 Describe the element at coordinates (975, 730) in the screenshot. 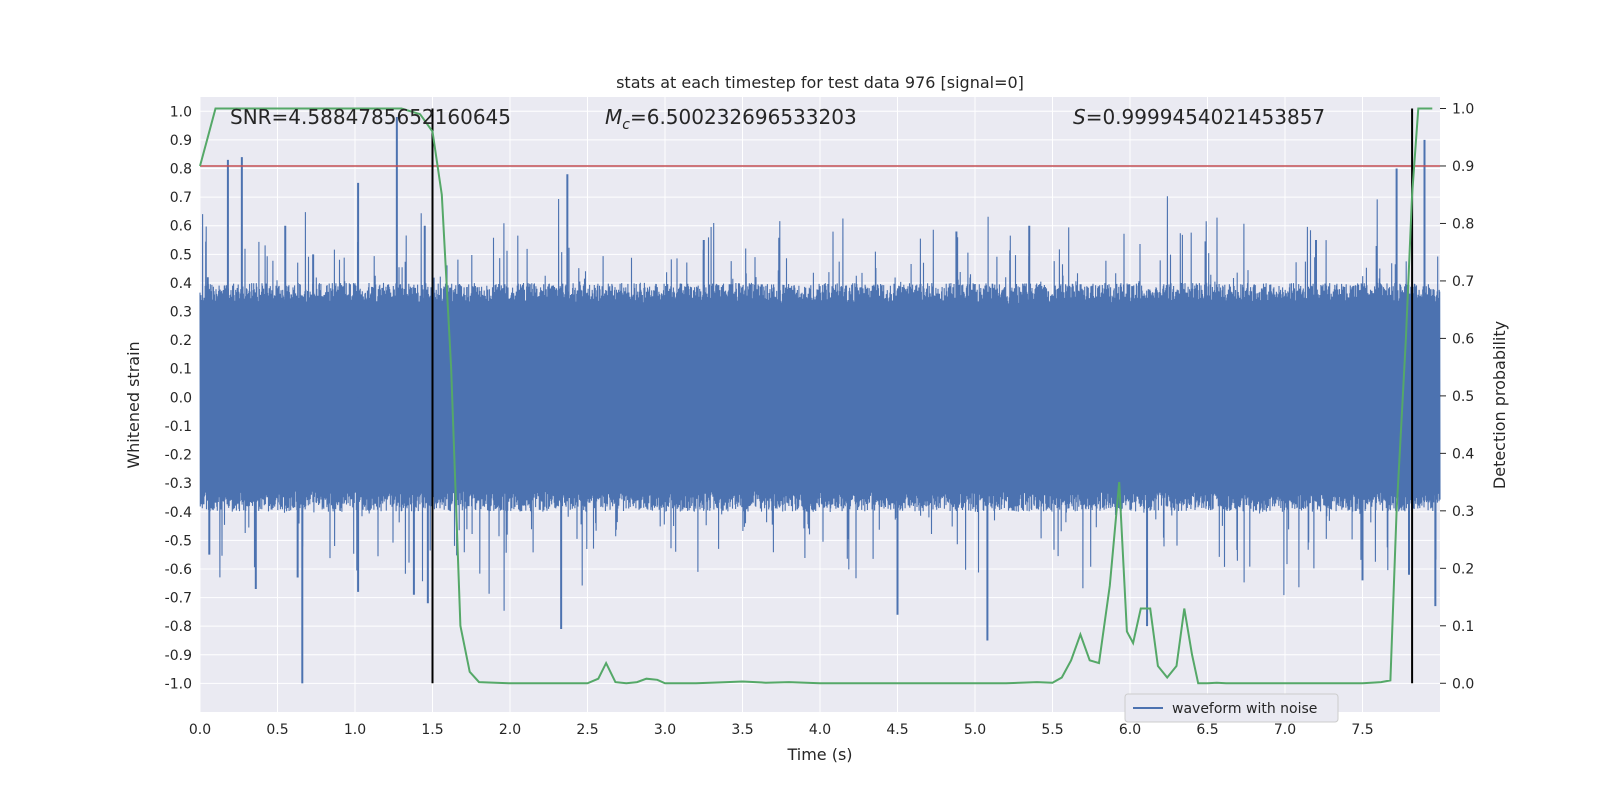

I see `x-tick-label: 5.0` at that location.